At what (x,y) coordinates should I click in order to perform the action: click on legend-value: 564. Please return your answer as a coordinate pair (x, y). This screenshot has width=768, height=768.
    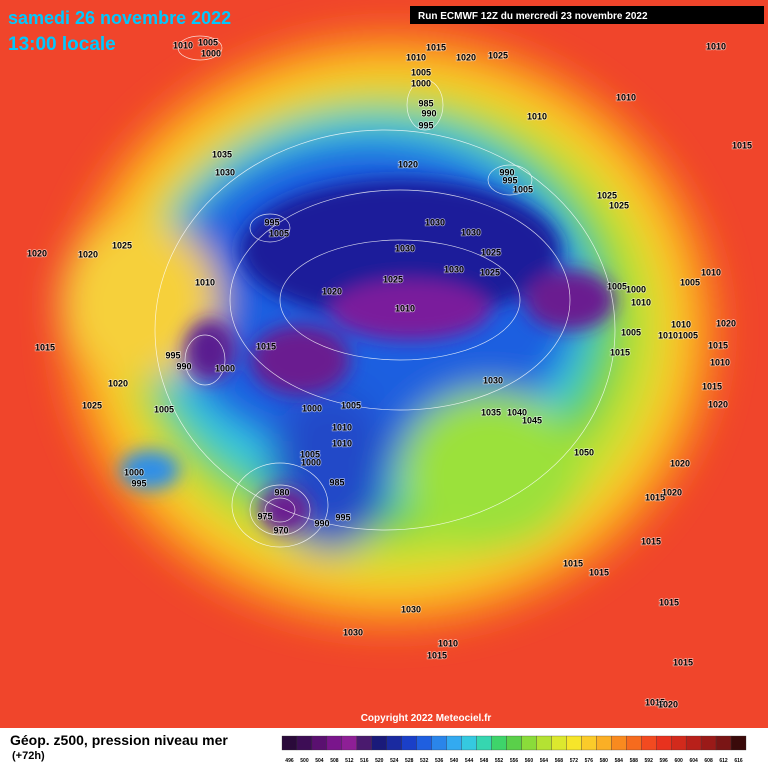
    Looking at the image, I should click on (544, 761).